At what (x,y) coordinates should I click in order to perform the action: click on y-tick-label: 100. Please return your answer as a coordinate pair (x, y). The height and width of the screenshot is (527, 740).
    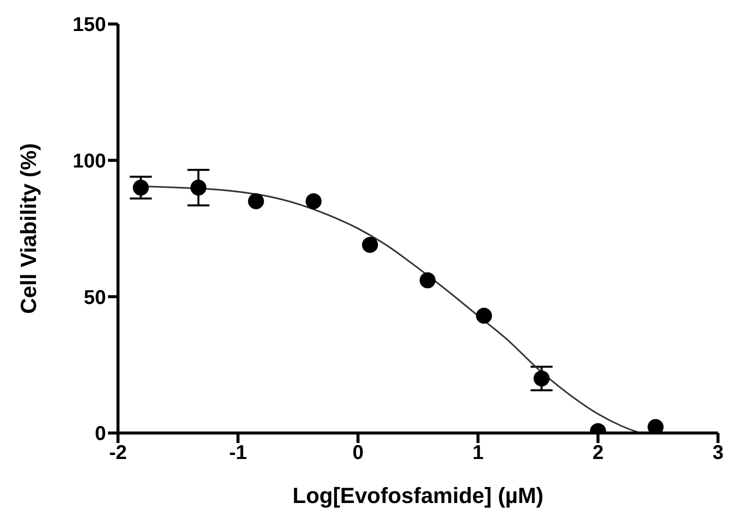
    Looking at the image, I should click on (89, 161).